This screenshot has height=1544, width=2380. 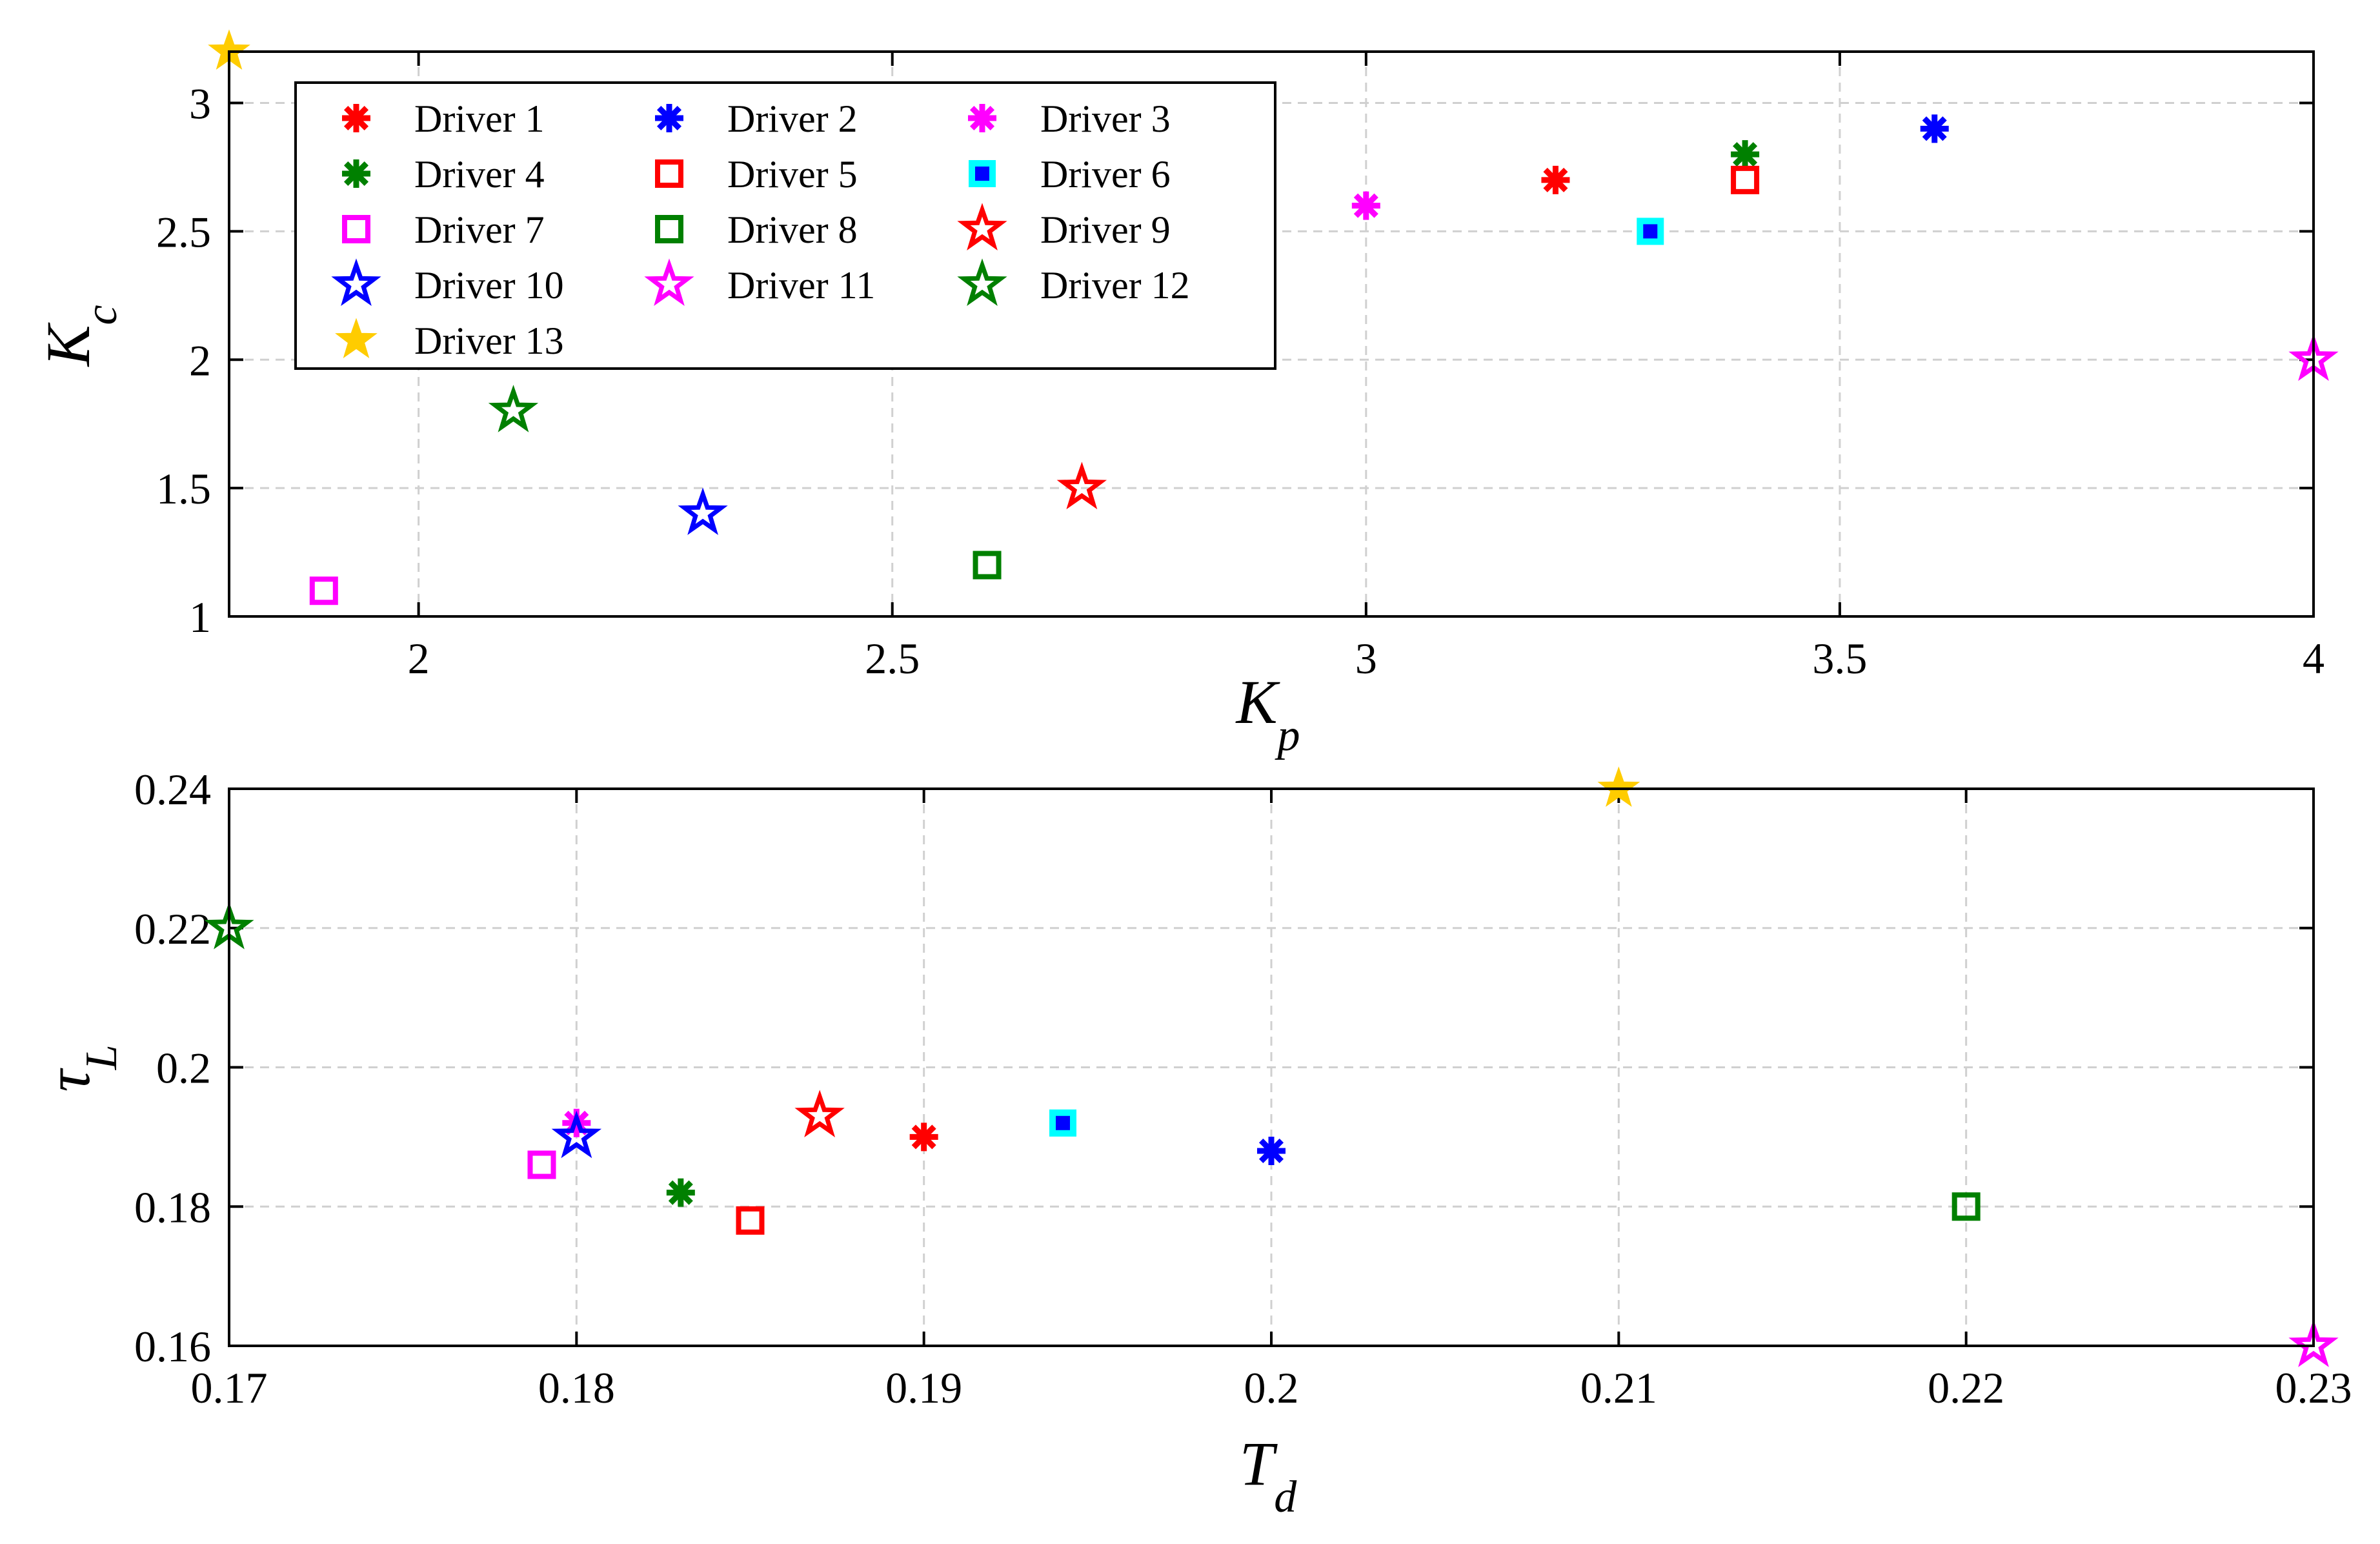 What do you see at coordinates (183, 232) in the screenshot?
I see `y-tick-label: 2.5` at bounding box center [183, 232].